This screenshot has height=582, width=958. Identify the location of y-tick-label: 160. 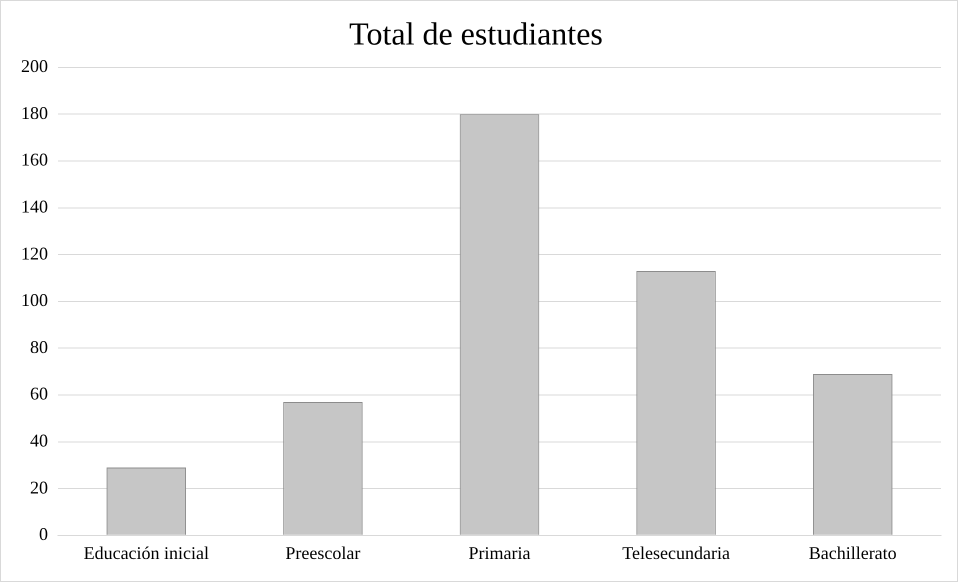
(34, 160).